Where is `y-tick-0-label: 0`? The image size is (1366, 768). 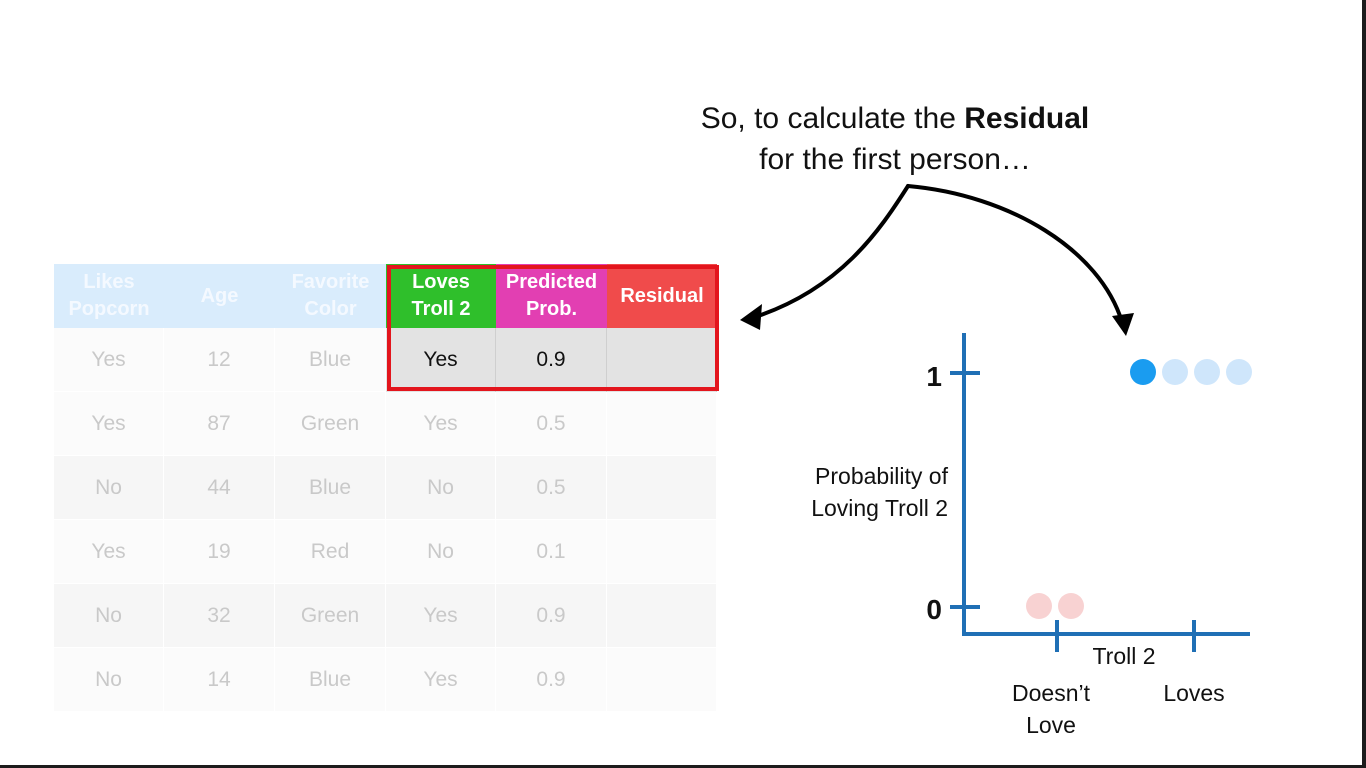 y-tick-0-label: 0 is located at coordinates (934, 609).